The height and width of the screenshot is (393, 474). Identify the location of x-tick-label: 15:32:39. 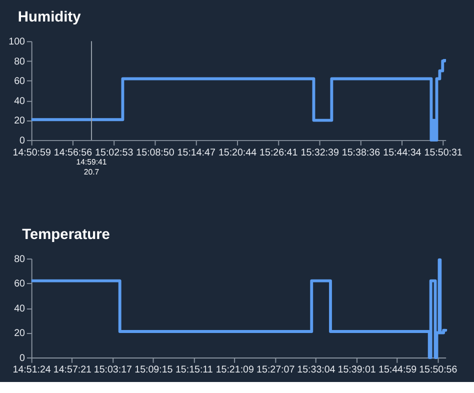
(319, 152).